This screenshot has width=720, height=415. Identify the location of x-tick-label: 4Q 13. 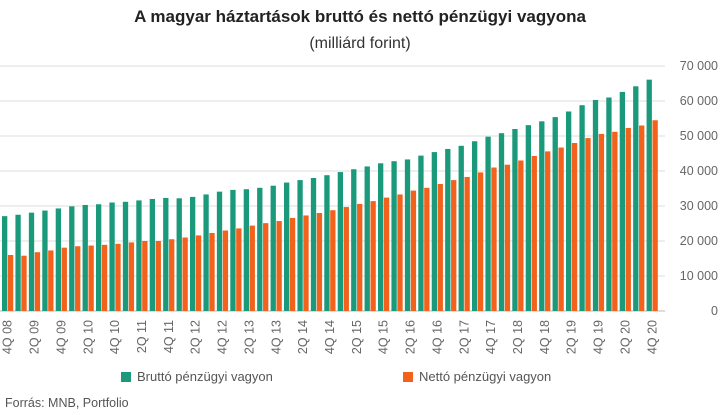
(276, 337).